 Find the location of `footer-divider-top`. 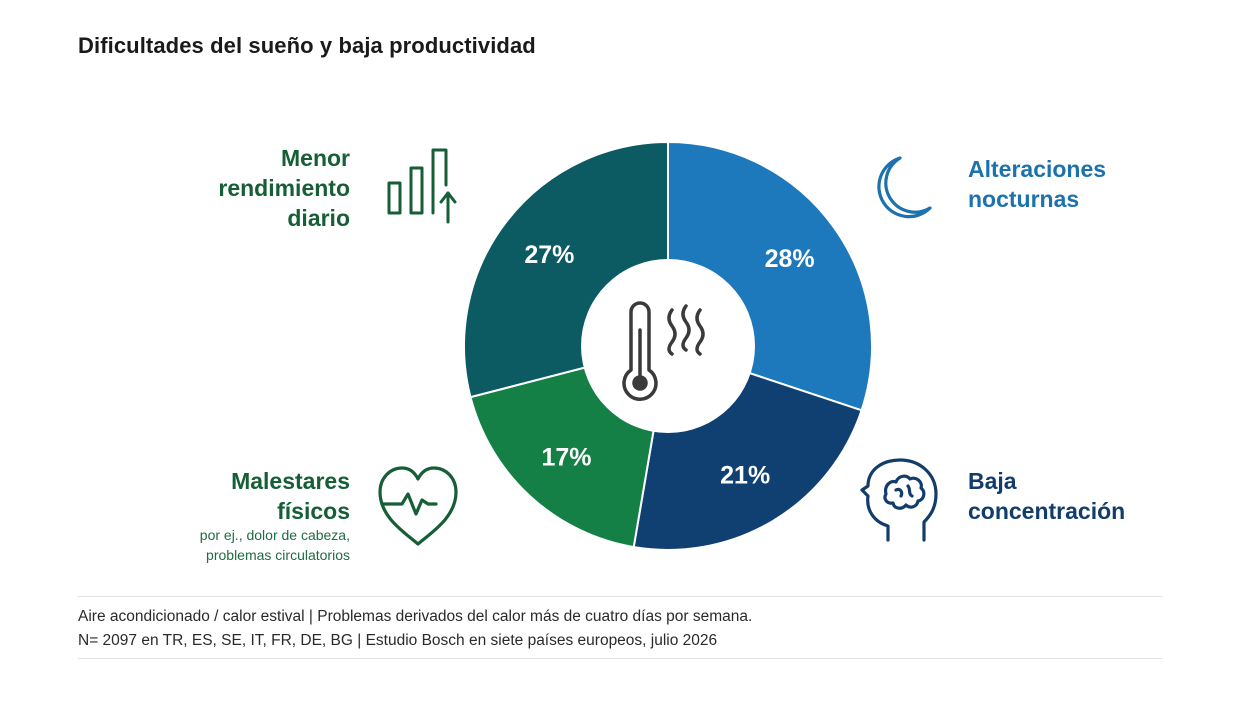

footer-divider-top is located at coordinates (620, 596).